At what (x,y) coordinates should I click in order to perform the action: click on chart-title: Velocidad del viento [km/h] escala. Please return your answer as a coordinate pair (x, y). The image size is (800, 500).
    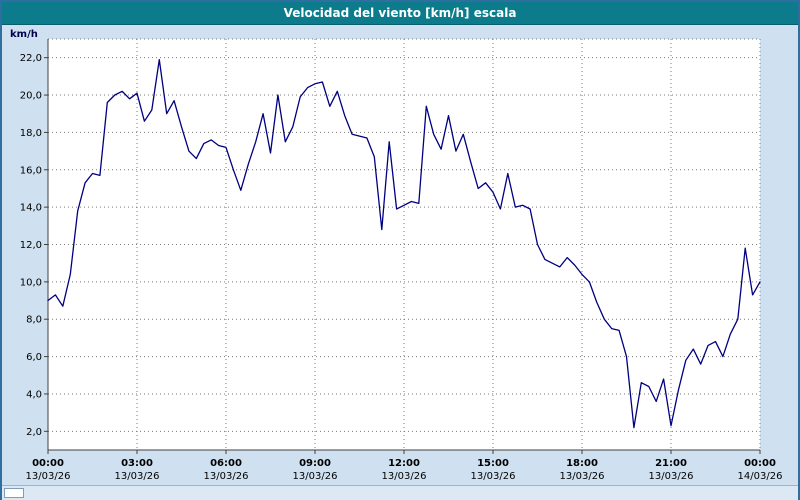
    Looking at the image, I should click on (400, 13).